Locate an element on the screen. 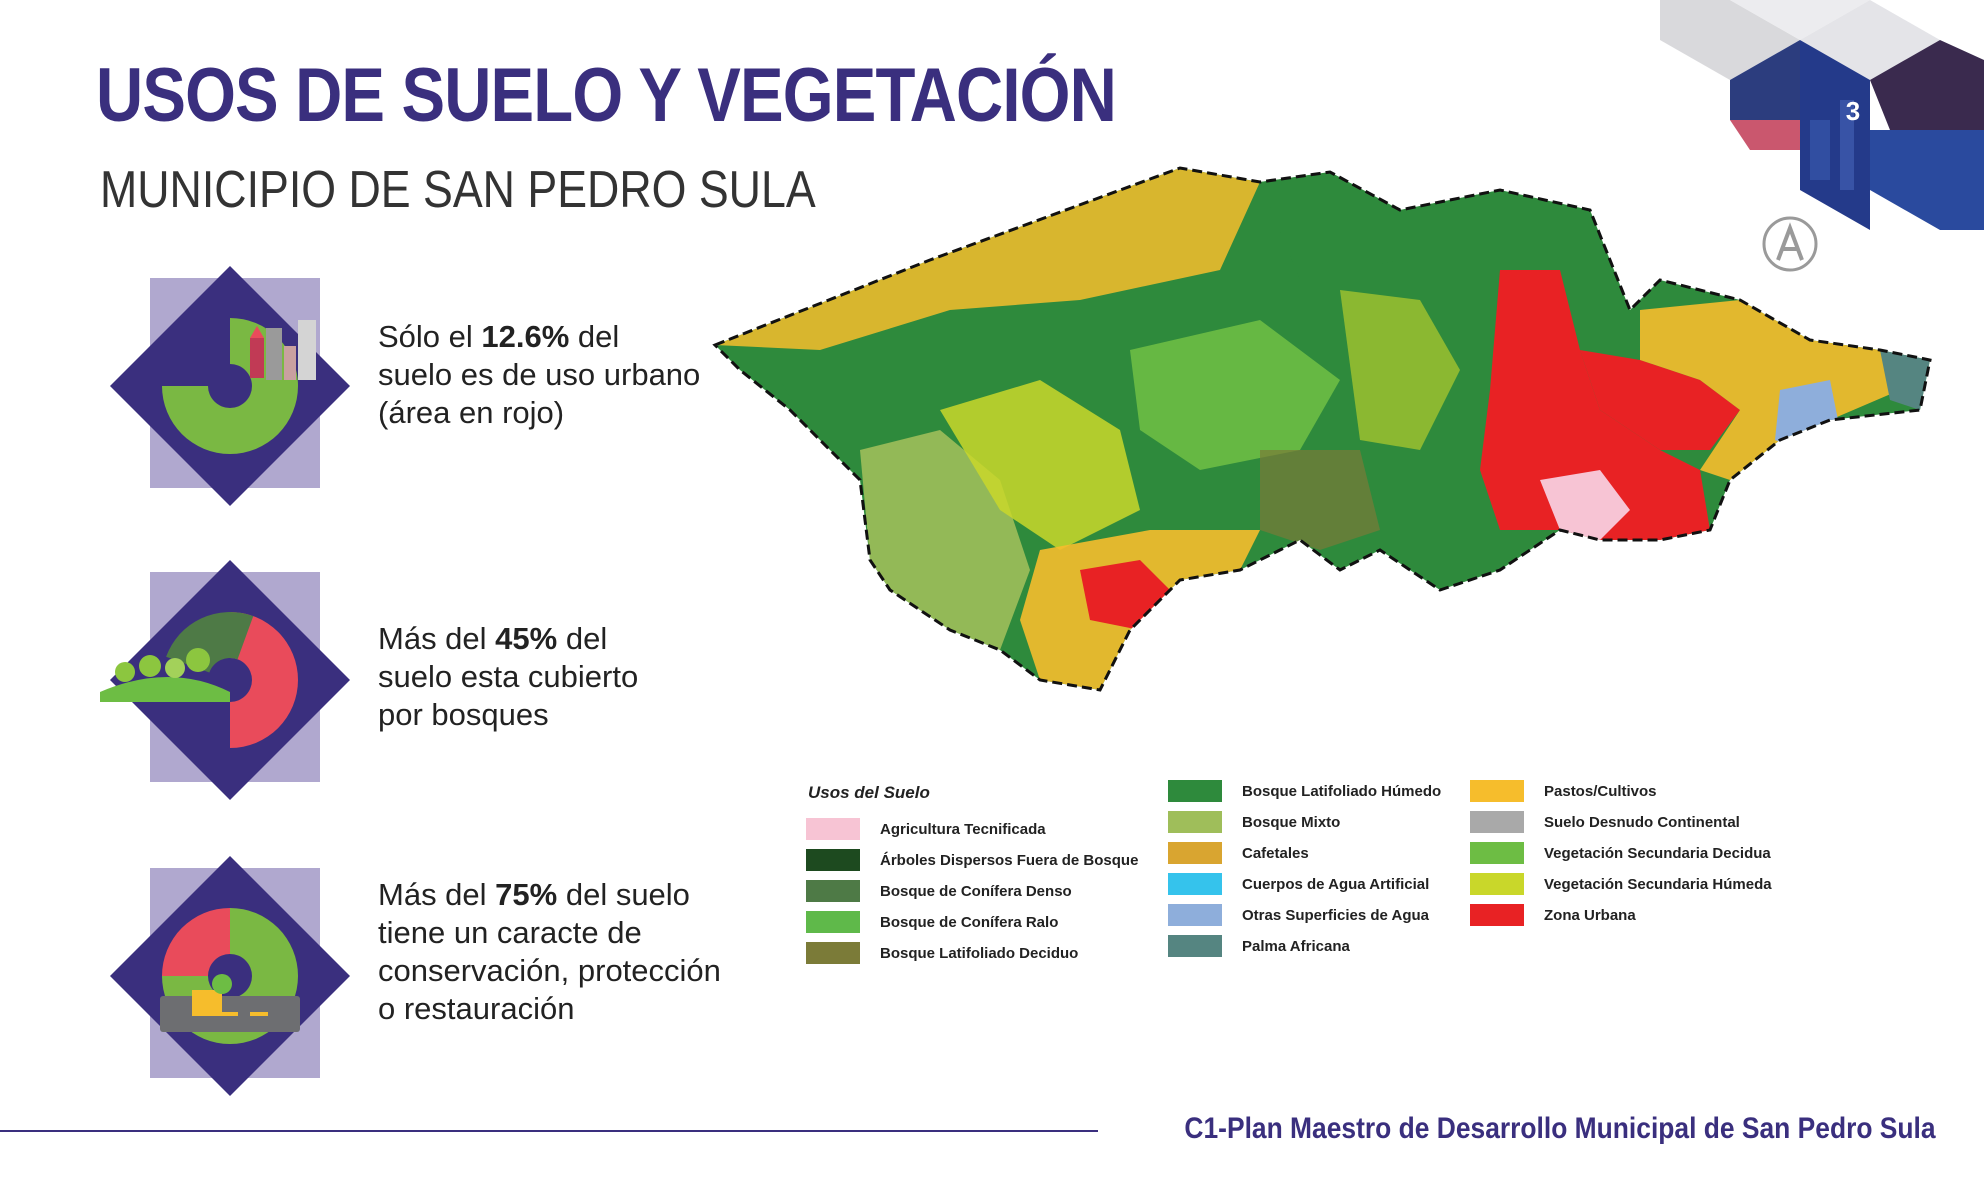 This screenshot has height=1191, width=1984. city-donut-icon is located at coordinates (230, 386).